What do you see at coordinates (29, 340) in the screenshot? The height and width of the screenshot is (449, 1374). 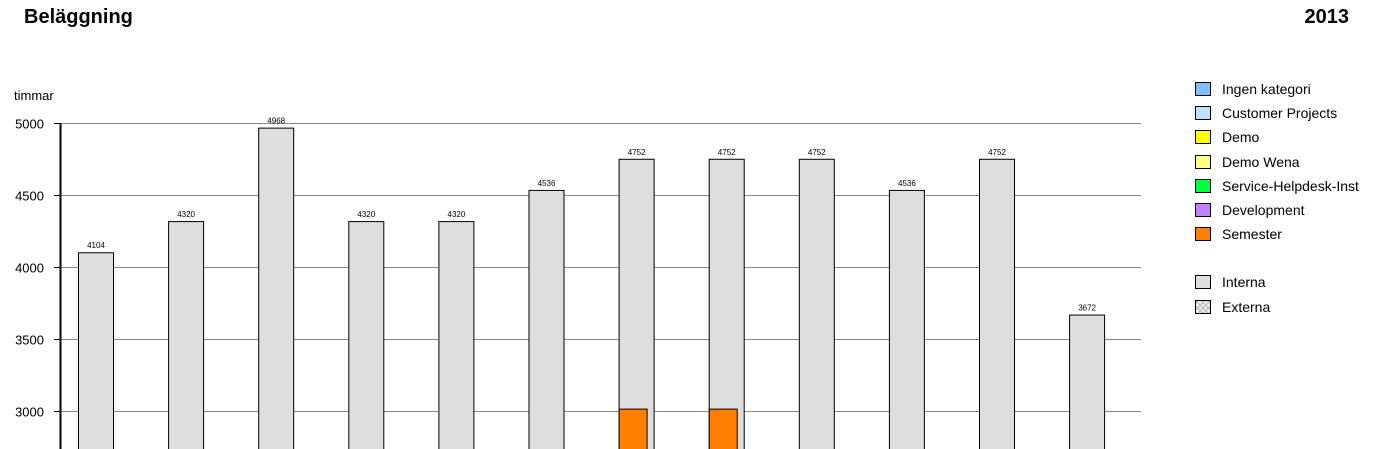 I see `y-tick-label: 3500` at bounding box center [29, 340].